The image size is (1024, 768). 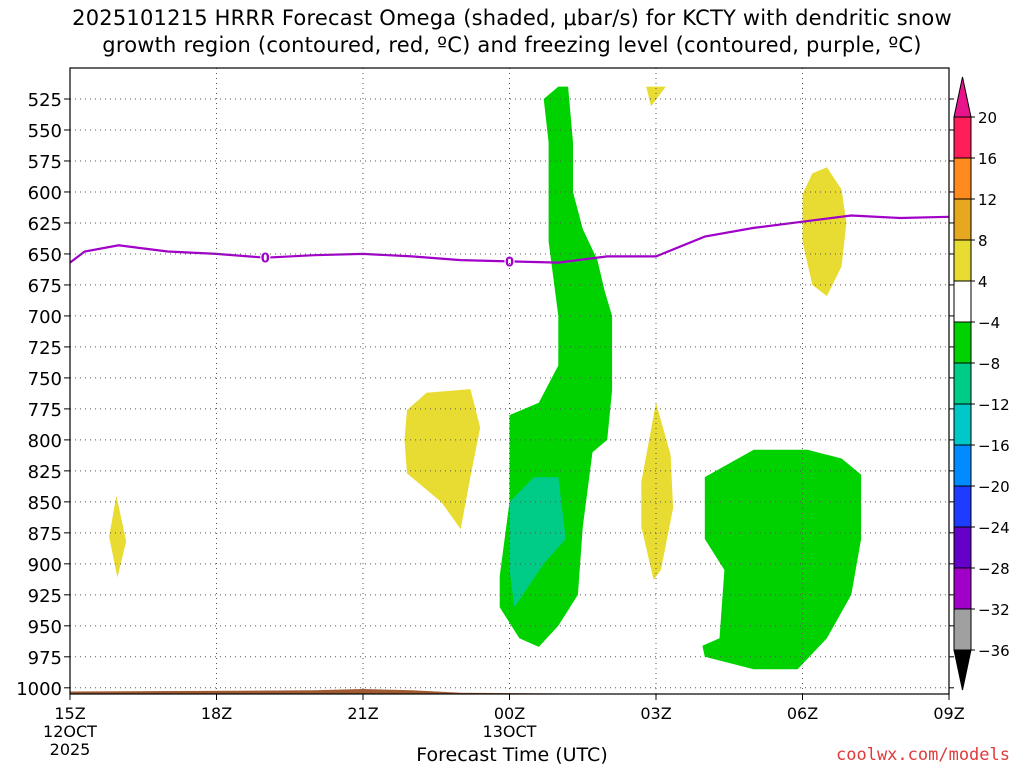 I want to click on terrain-band, so click(x=509, y=691).